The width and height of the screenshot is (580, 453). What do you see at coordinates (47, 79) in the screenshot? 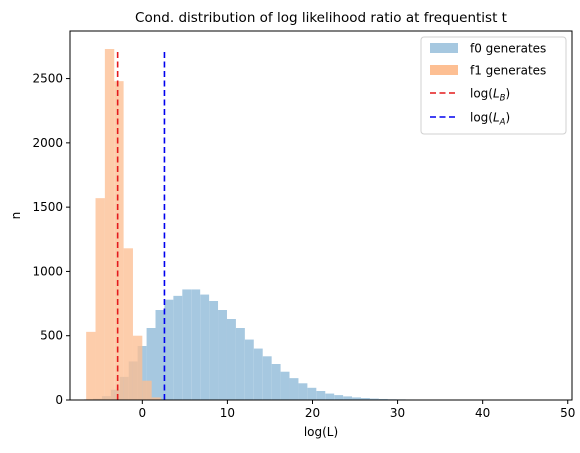
I see `y-tick-label: 2500` at bounding box center [47, 79].